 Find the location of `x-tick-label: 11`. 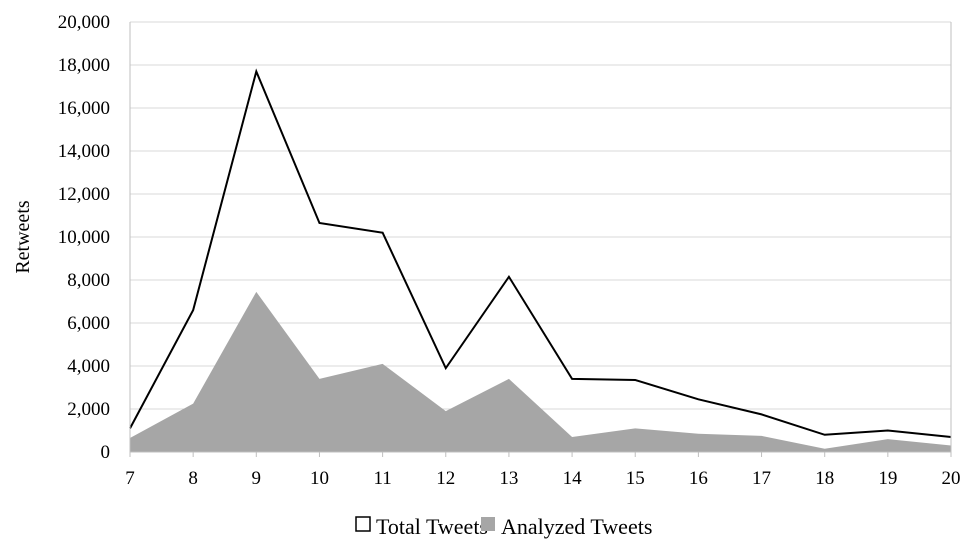

x-tick-label: 11 is located at coordinates (382, 478).